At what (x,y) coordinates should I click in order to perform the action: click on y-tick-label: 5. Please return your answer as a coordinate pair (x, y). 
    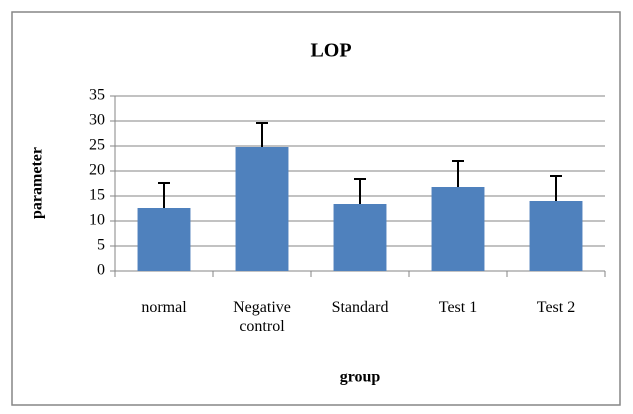
    Looking at the image, I should click on (101, 245).